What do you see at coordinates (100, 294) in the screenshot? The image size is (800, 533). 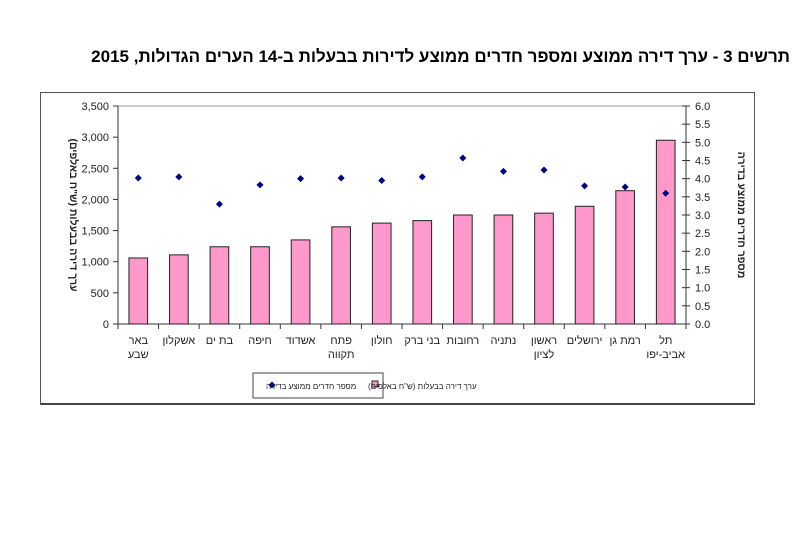 I see `left-tick-label: 500` at bounding box center [100, 294].